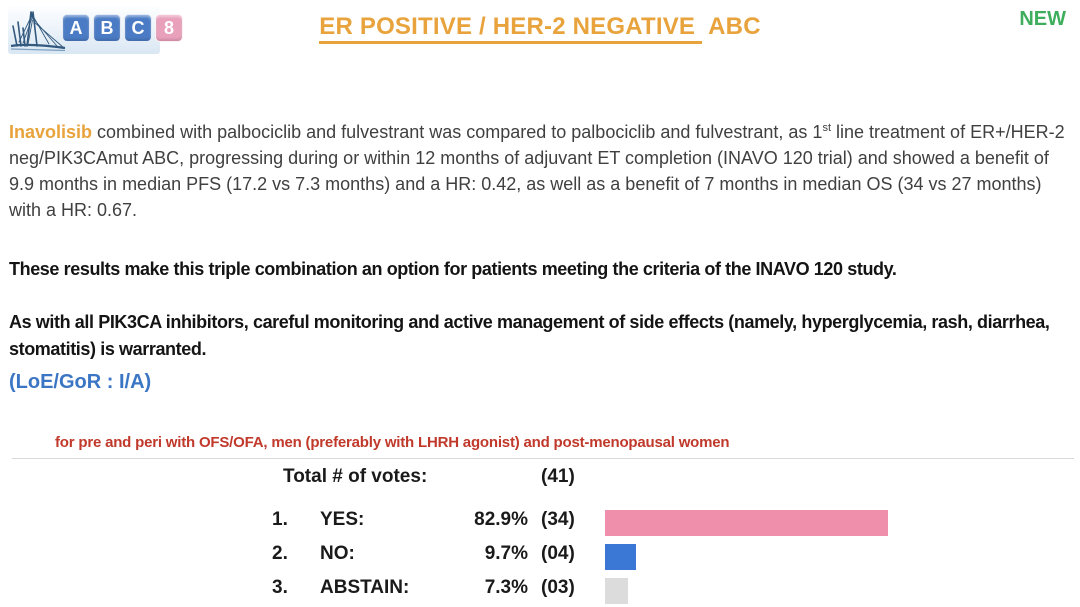  Describe the element at coordinates (80, 382) in the screenshot. I see `loe-gor-label: (LoE/GoR : I/A)` at that location.